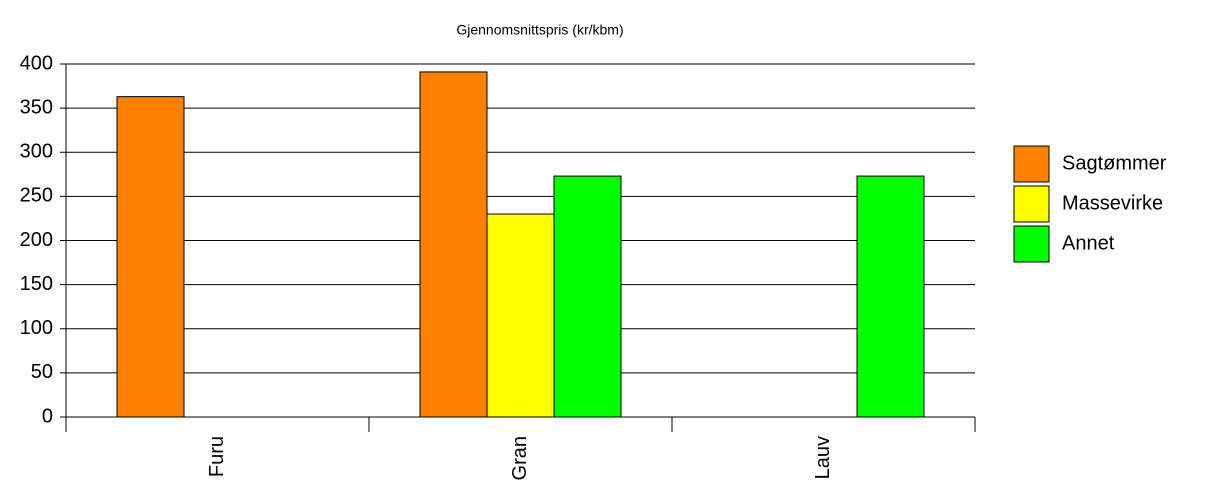  Describe the element at coordinates (823, 457) in the screenshot. I see `x-tick-label: Lauv` at that location.